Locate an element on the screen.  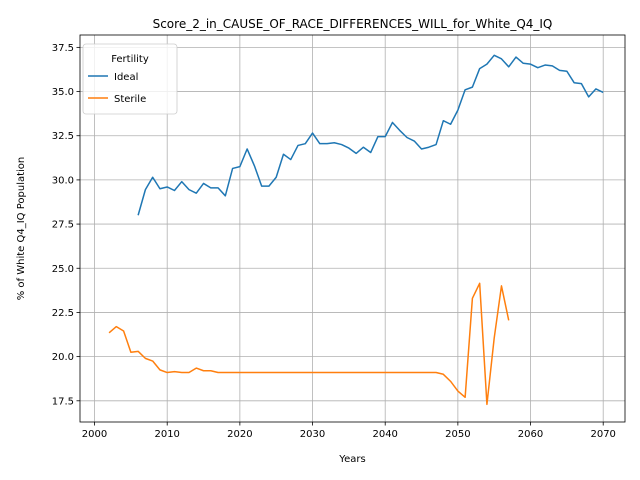
y-tick-label: 37.5 is located at coordinates (63, 48).